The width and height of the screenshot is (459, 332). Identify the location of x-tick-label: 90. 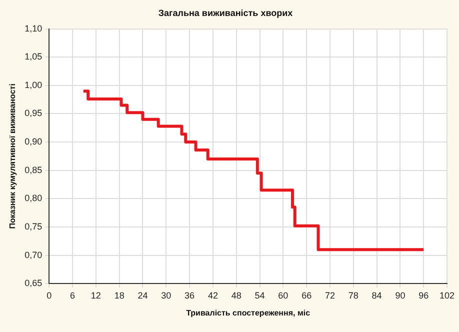
(400, 295).